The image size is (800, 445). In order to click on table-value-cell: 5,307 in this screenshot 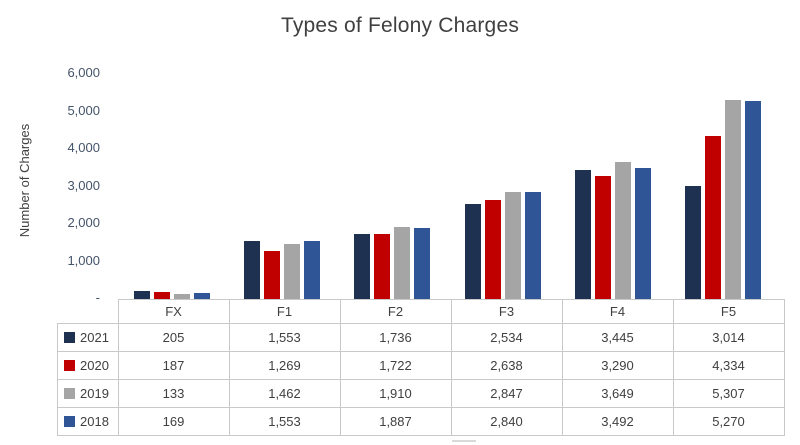, I will do `click(728, 393)`.